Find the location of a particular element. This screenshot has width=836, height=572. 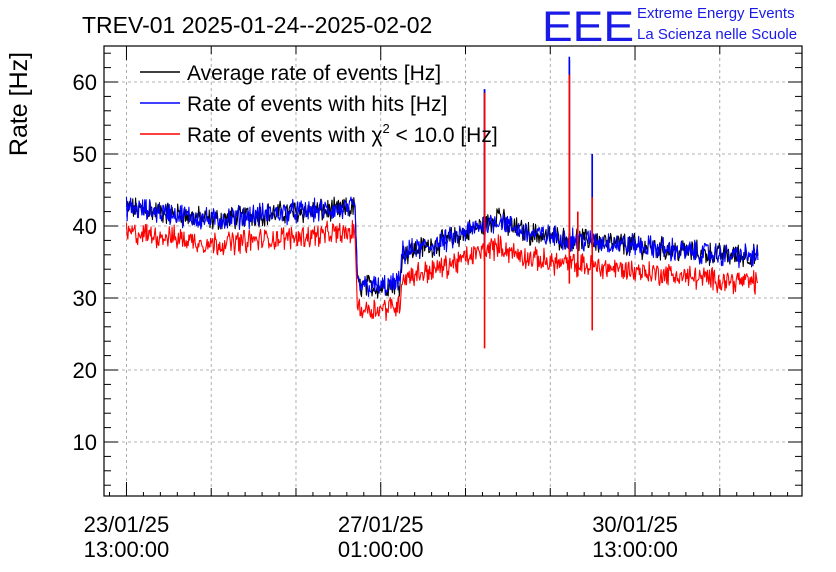

chart-title: TREV-01 2025-01-24--2025-02-02 is located at coordinates (257, 25).